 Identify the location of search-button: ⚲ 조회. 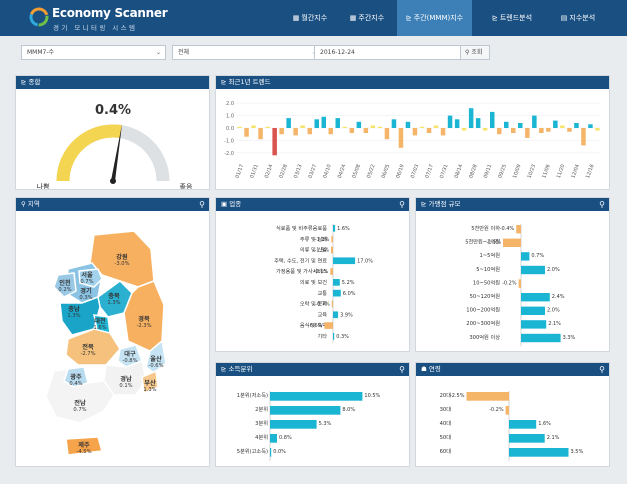
(475, 52).